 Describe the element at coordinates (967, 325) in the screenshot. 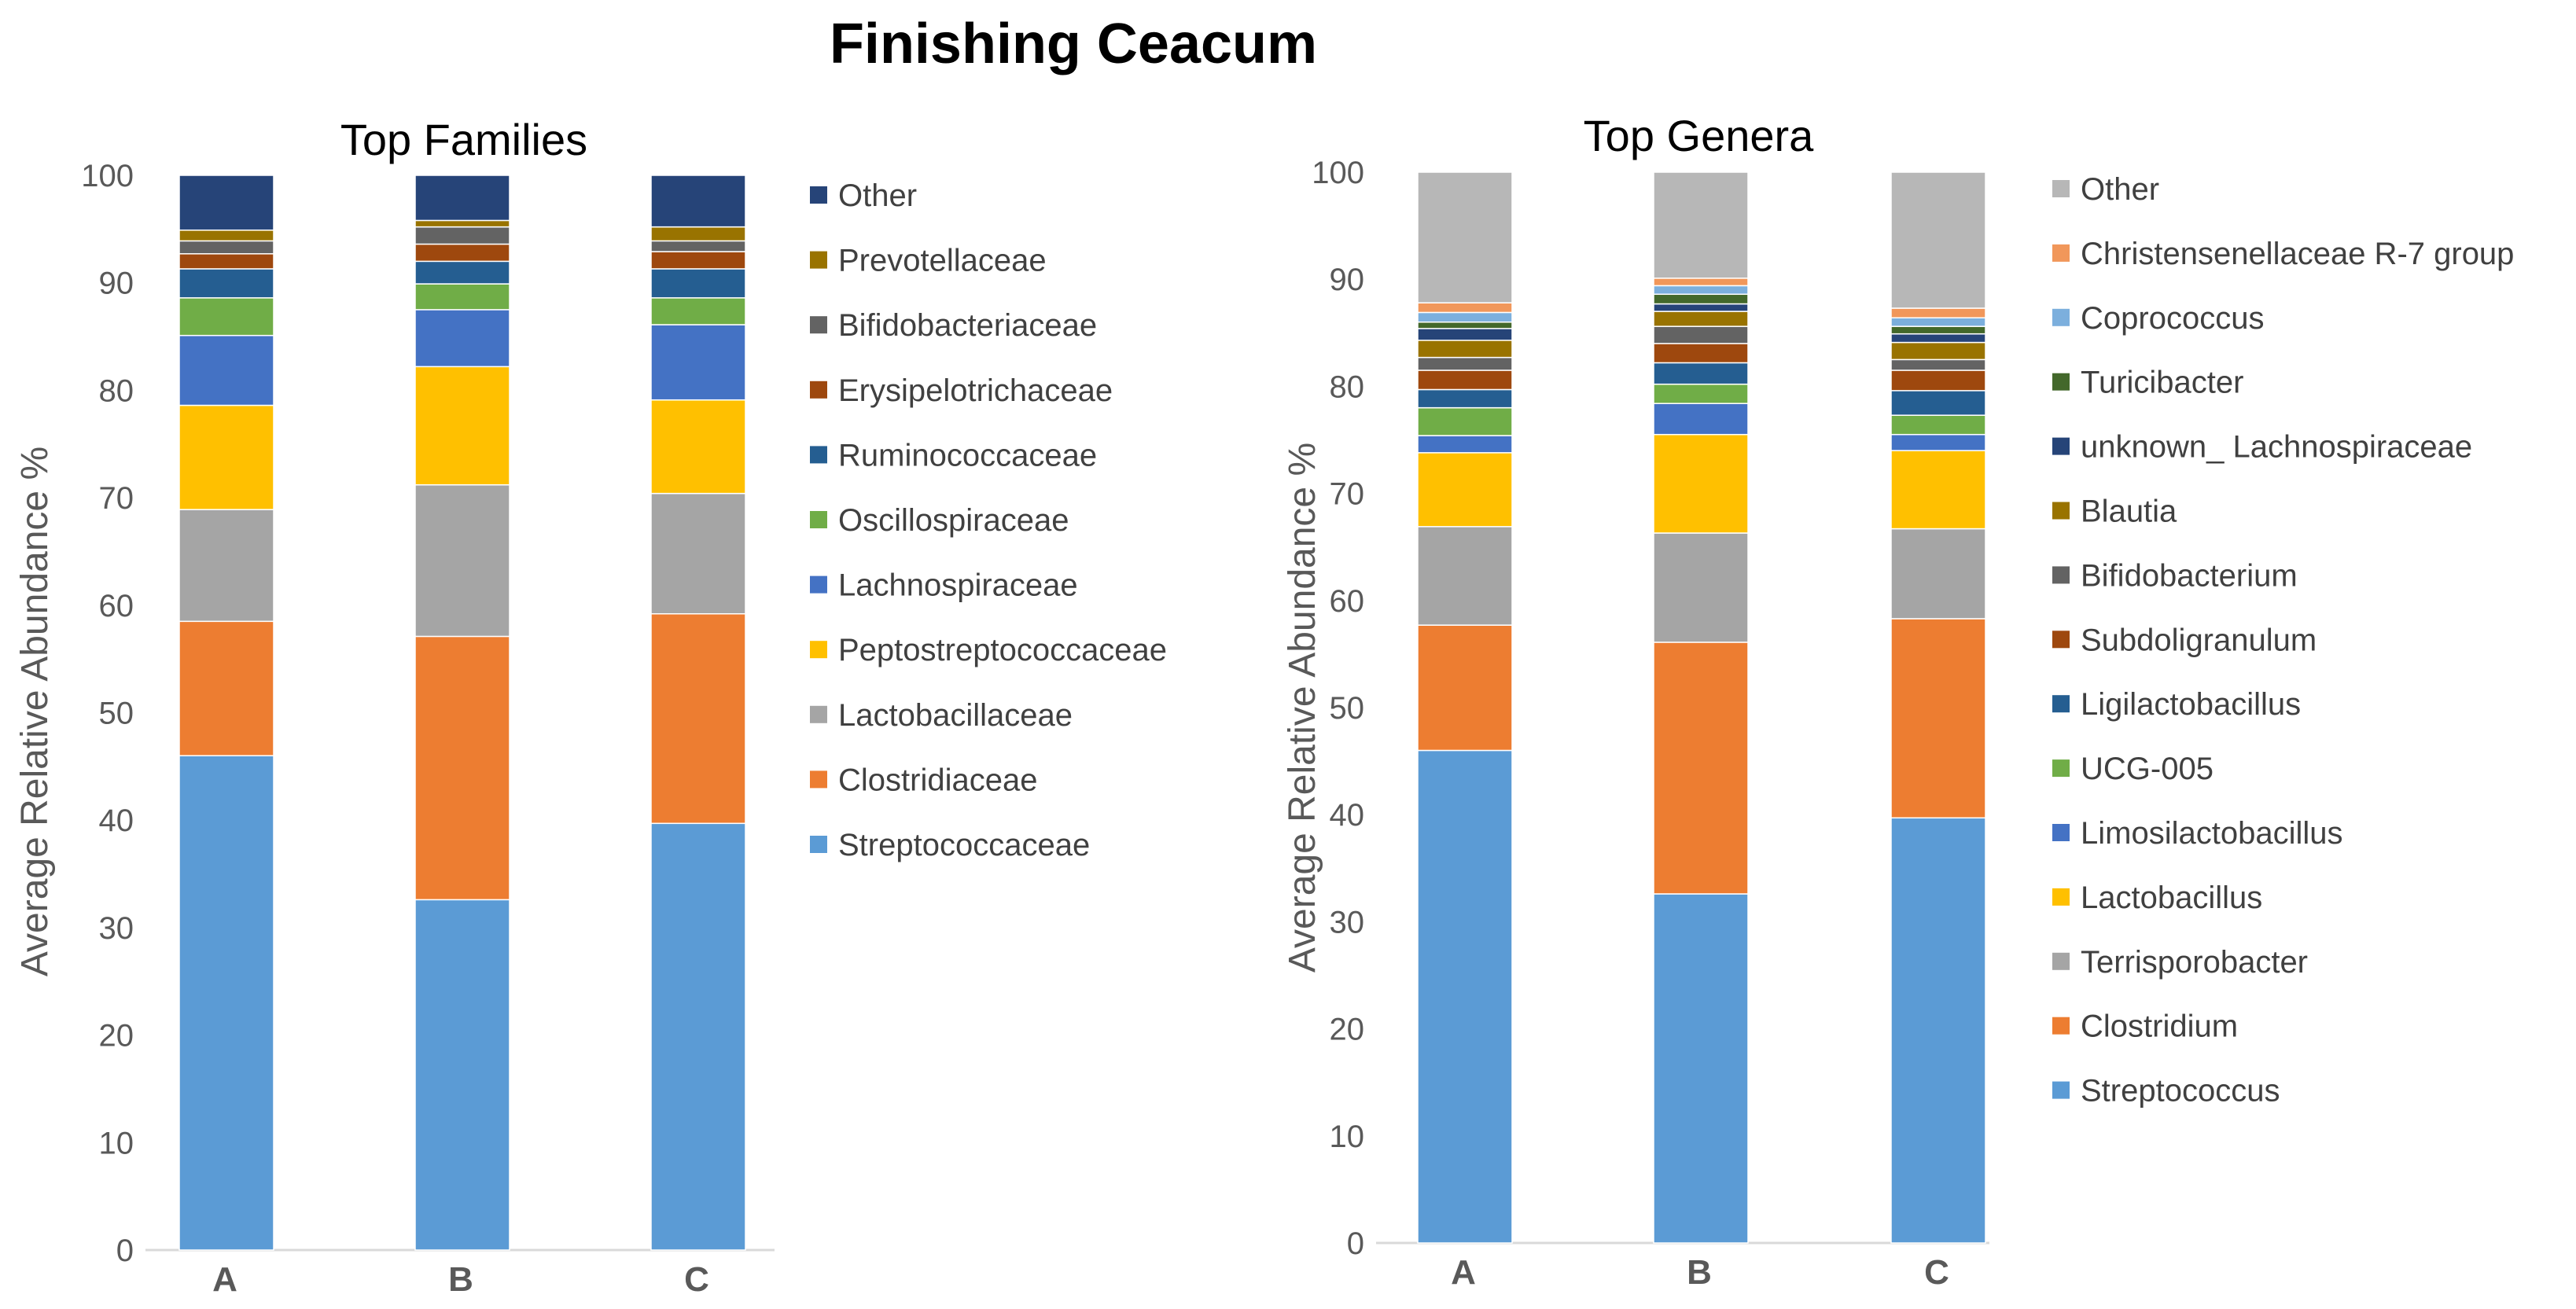

I see `legend-label-bifidobacteriaceae: Bifidobacteriaceae` at that location.